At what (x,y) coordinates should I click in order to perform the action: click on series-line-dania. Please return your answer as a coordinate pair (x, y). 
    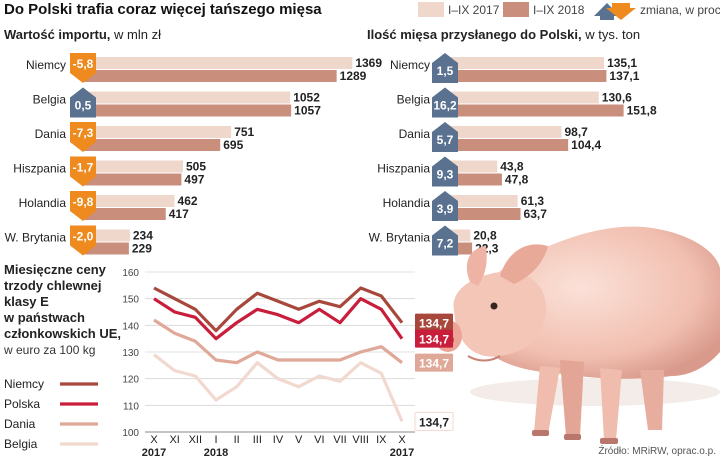
    Looking at the image, I should click on (278, 341).